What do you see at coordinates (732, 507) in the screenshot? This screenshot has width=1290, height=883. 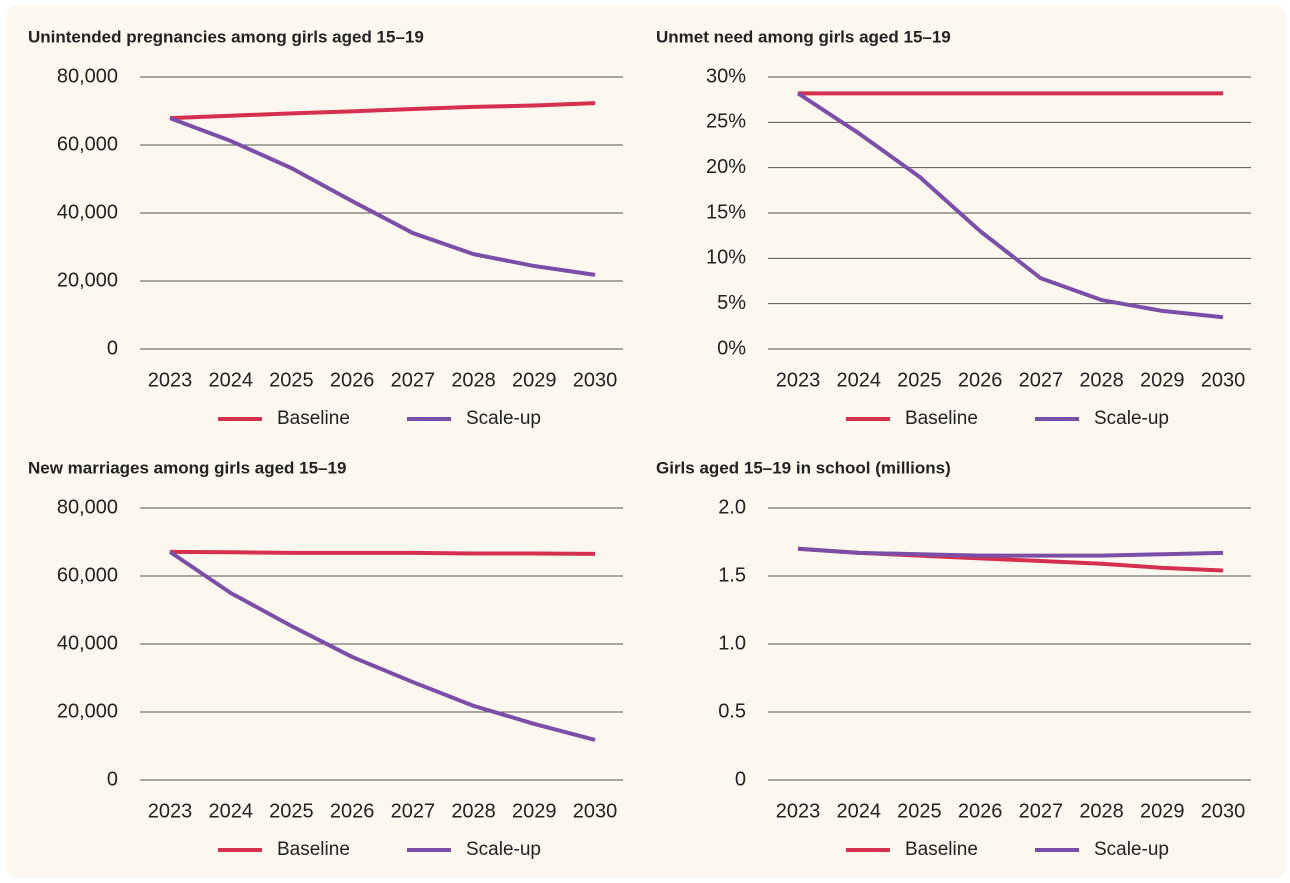 I see `y-tick-label: 2.0` at bounding box center [732, 507].